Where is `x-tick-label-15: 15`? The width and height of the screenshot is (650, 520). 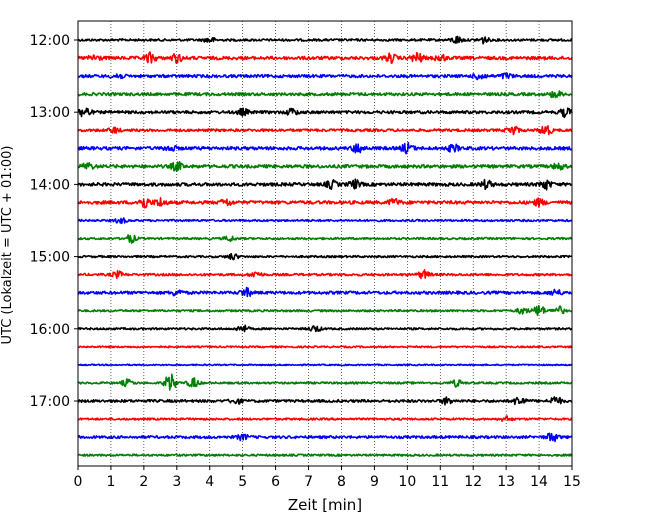
x-tick-label-15: 15 is located at coordinates (572, 482).